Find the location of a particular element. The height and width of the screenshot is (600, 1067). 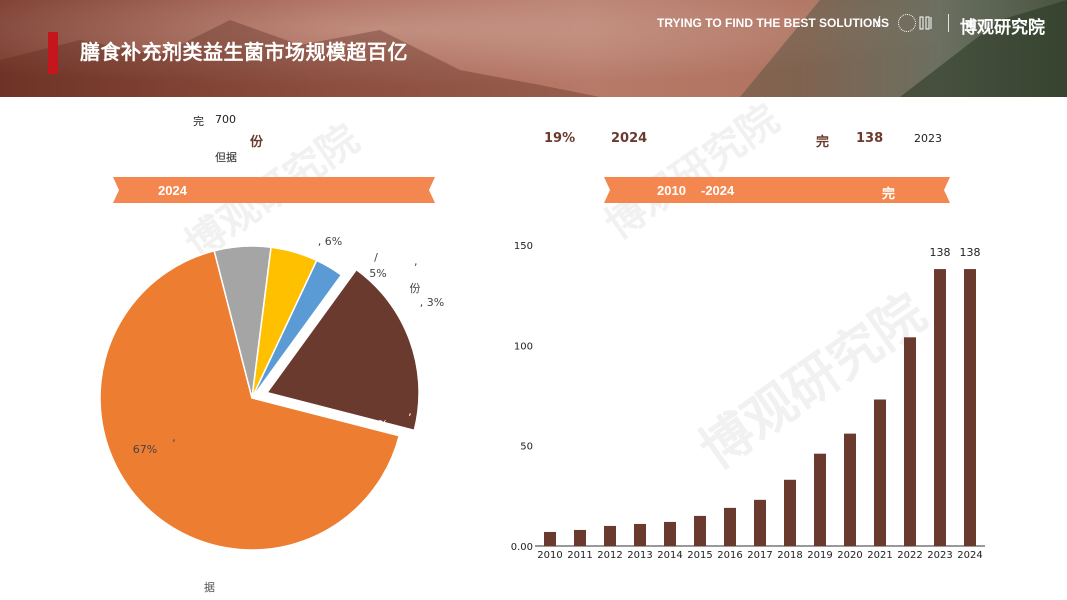

right-section-banner: 2010 -2024 完 is located at coordinates (777, 190).